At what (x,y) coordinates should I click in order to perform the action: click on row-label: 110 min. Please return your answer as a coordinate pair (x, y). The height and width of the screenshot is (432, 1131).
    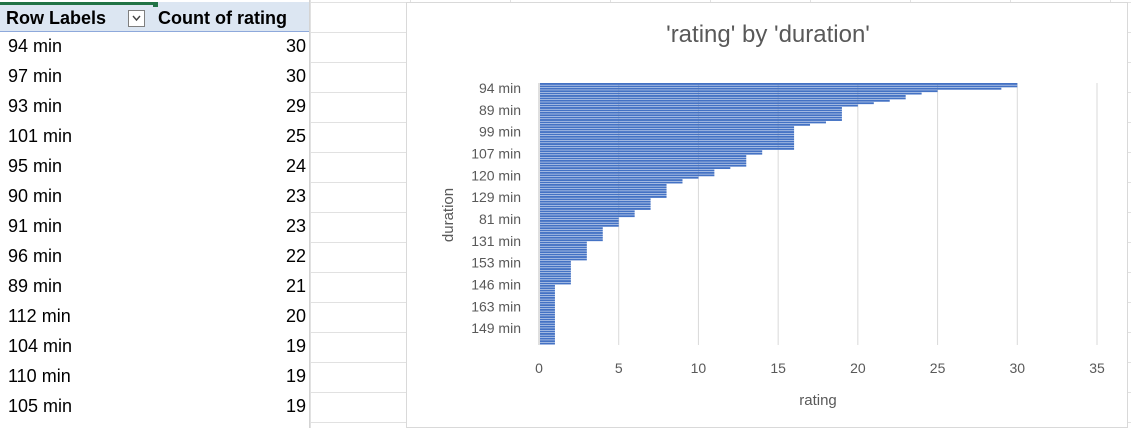
    Looking at the image, I should click on (39, 376).